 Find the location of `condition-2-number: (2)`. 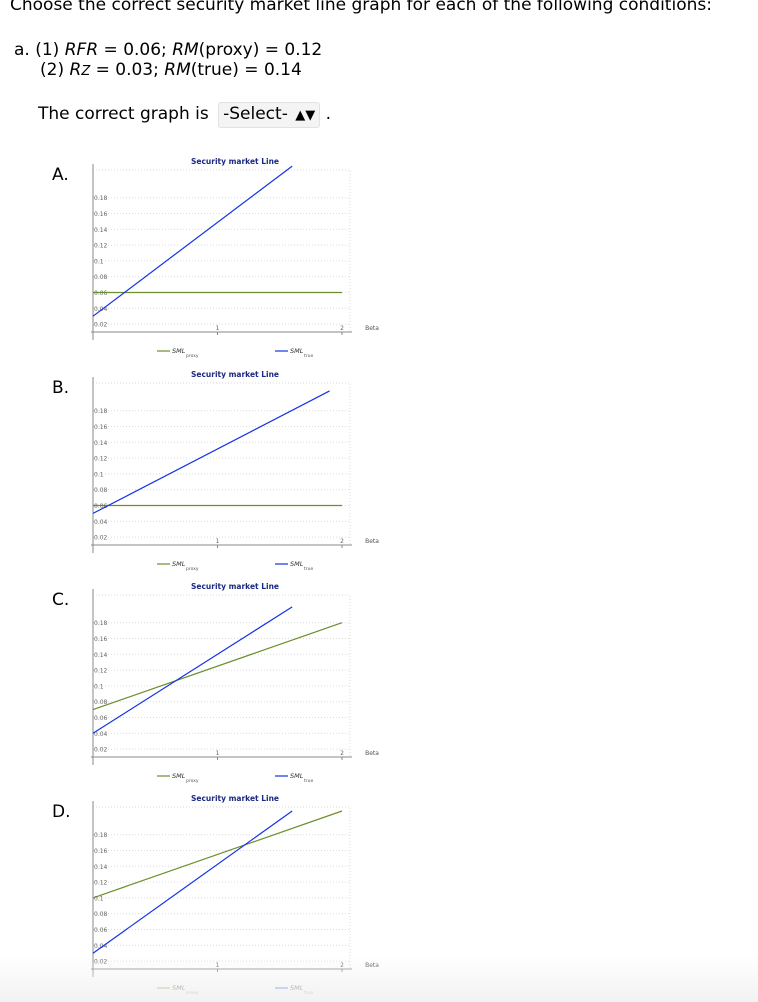

condition-2-number: (2) is located at coordinates (52, 70).